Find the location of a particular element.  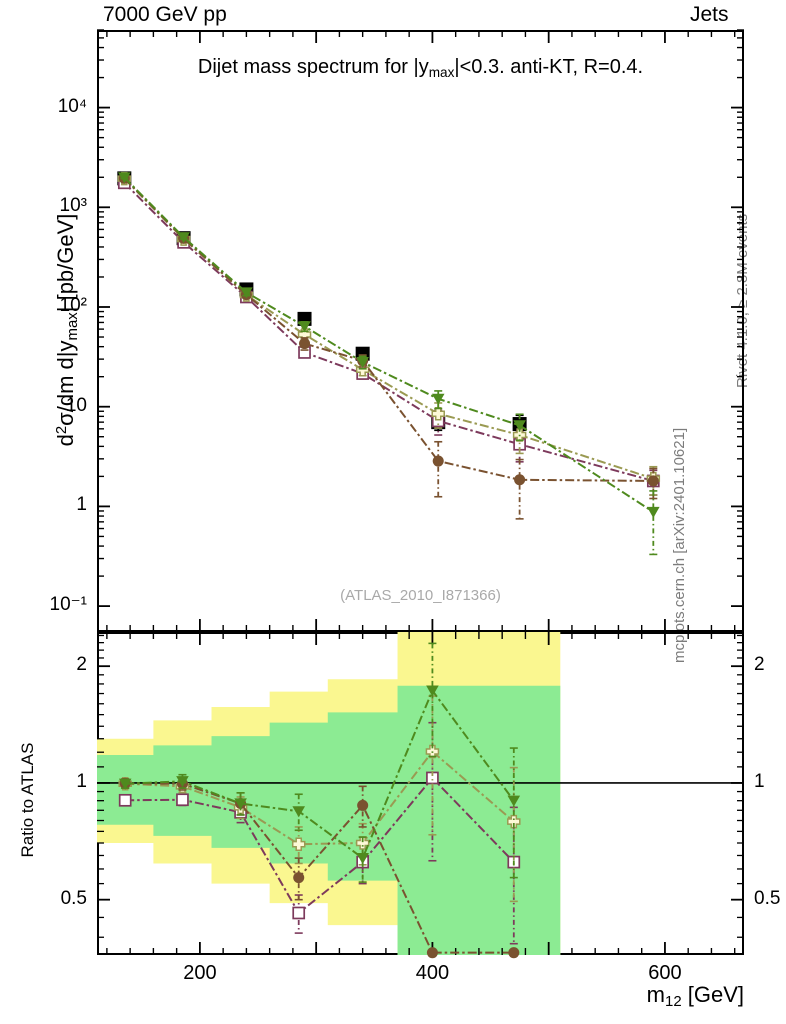

y-tick-label: 1 is located at coordinates (81, 505).